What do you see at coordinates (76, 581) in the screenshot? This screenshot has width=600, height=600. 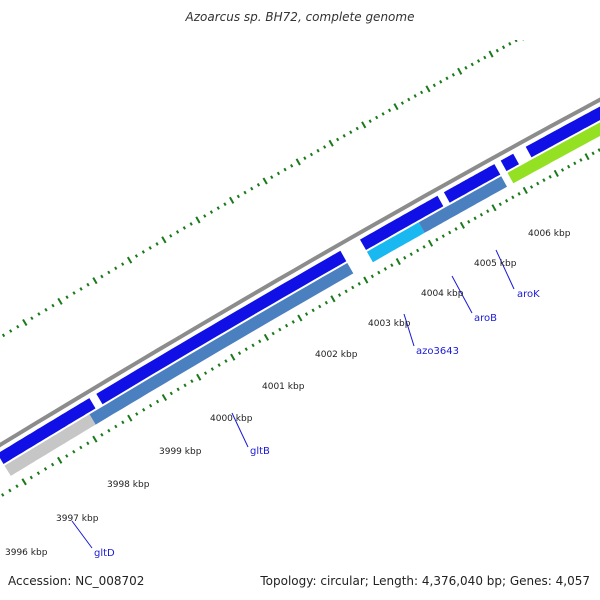 I see `accession-text: Accession: NC_008702` at bounding box center [76, 581].